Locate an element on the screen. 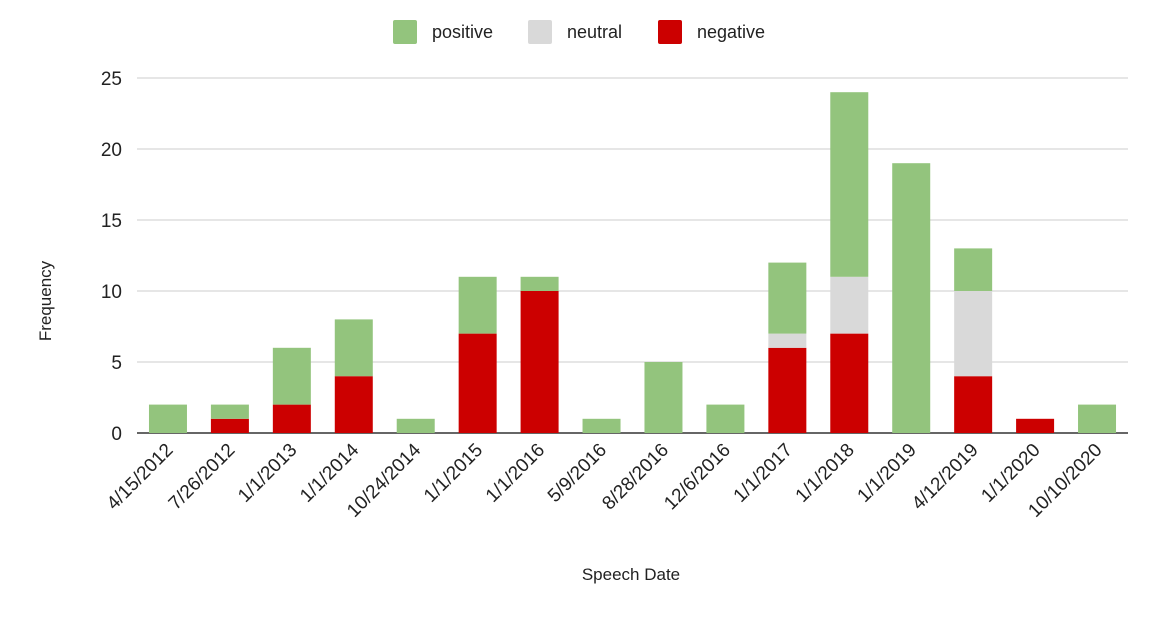 This screenshot has height=625, width=1164. x-axis-label: Speech Date is located at coordinates (631, 574).